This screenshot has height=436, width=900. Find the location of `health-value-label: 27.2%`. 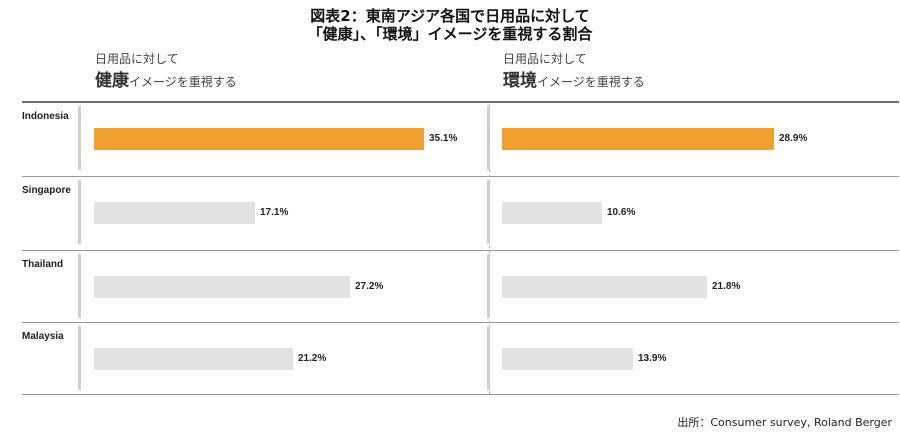

health-value-label: 27.2% is located at coordinates (369, 286).